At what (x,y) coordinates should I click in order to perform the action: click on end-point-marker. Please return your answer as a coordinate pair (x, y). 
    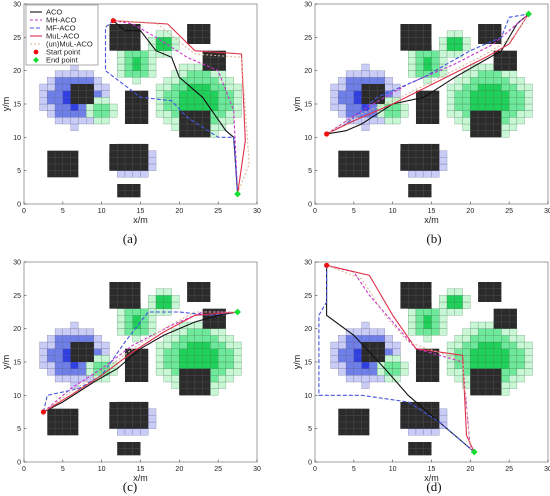
    Looking at the image, I should click on (237, 312).